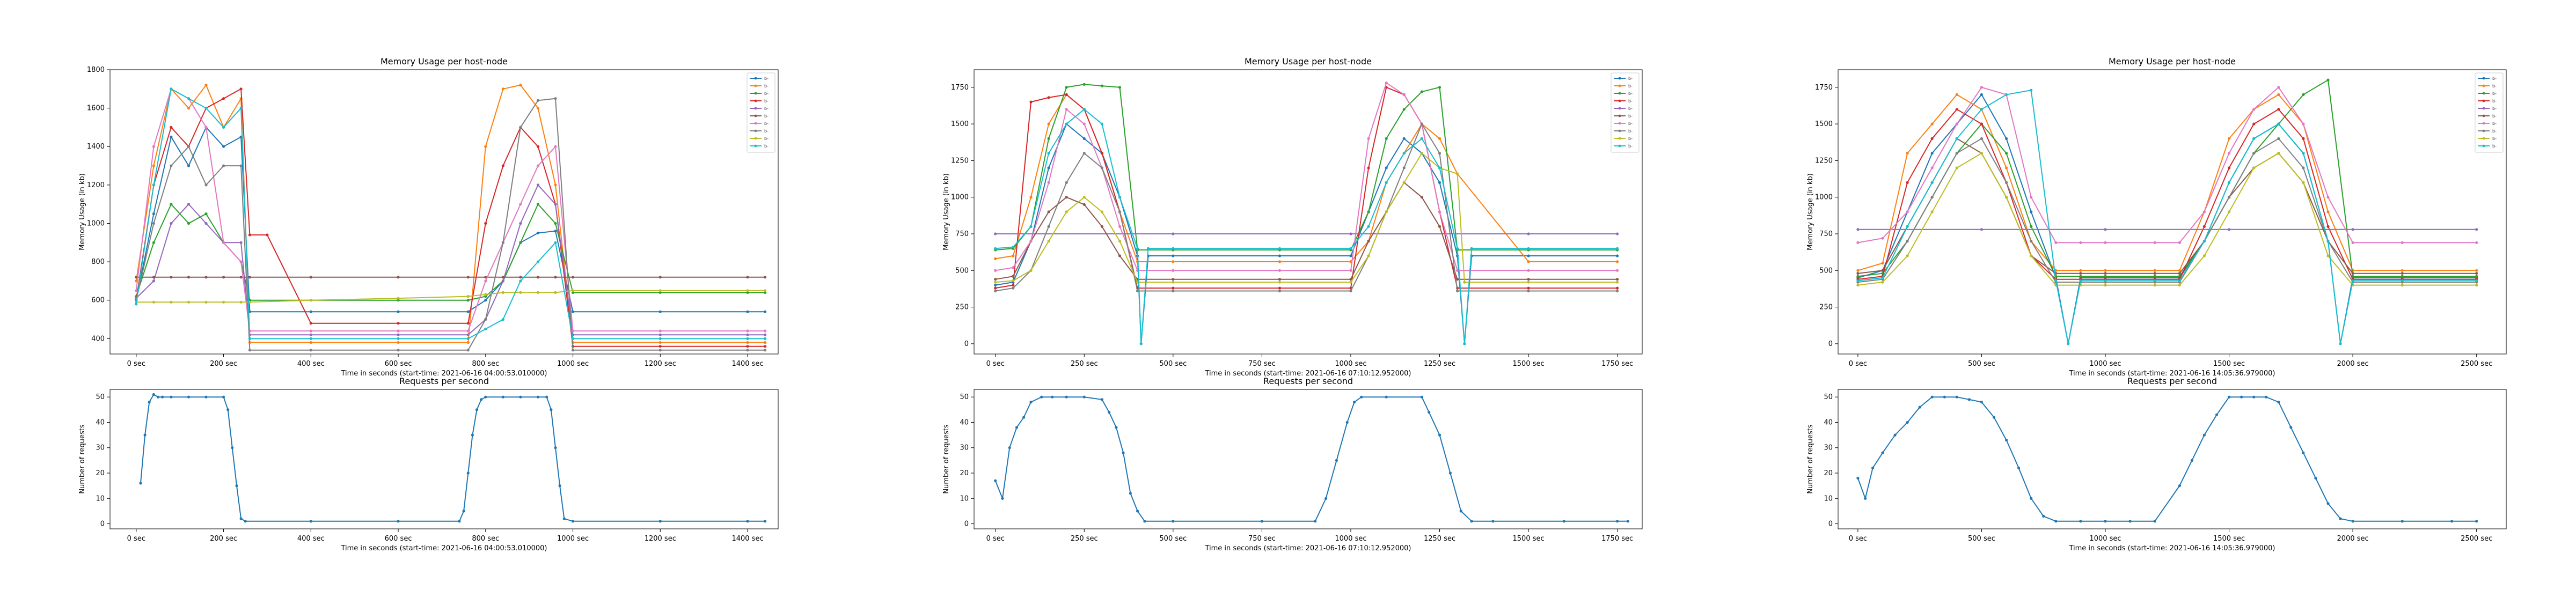 This screenshot has height=590, width=2576. Describe the element at coordinates (1824, 198) in the screenshot. I see `y-tick-label: 1000` at that location.